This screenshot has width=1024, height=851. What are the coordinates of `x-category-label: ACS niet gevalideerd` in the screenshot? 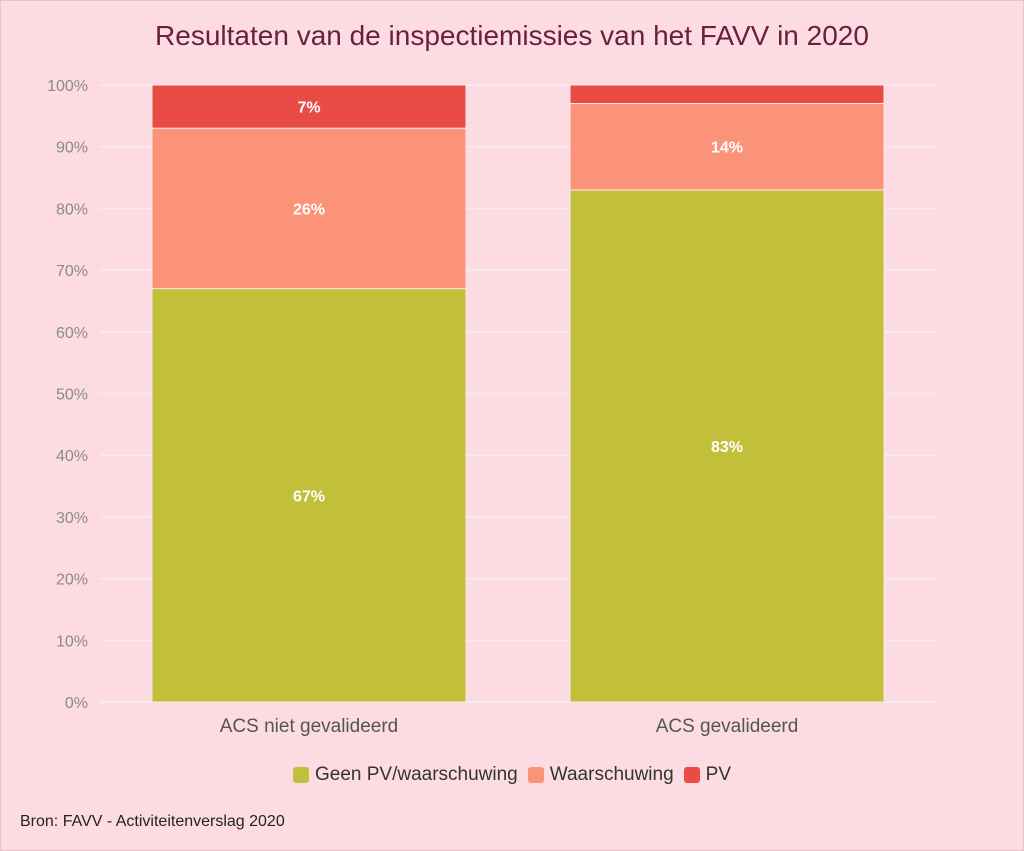 It's located at (309, 726).